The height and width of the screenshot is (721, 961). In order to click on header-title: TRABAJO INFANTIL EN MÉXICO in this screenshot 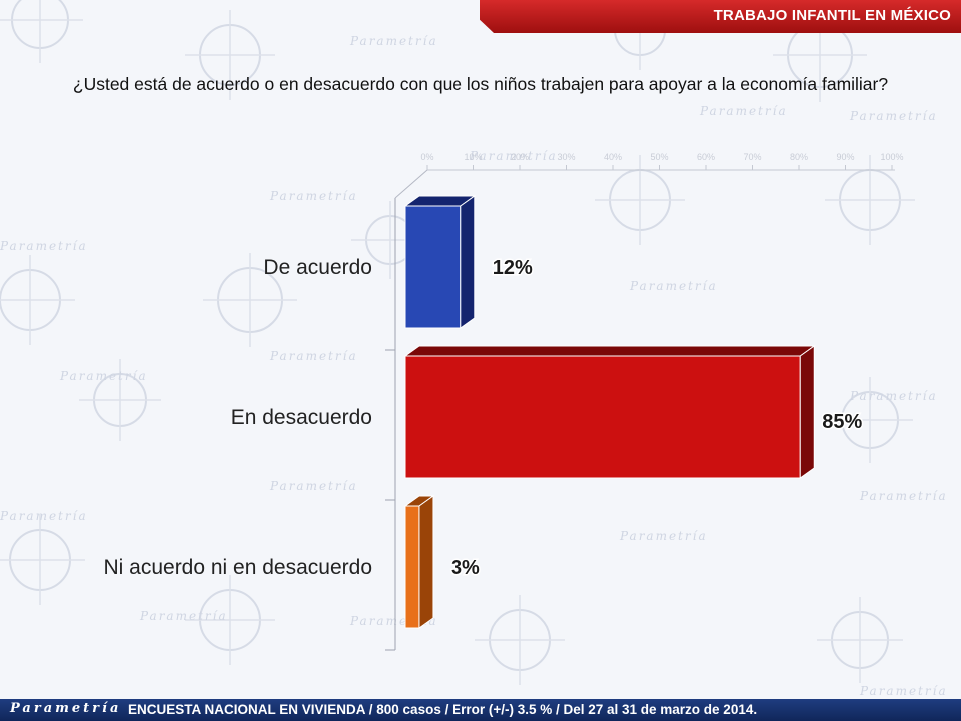, I will do `click(832, 15)`.